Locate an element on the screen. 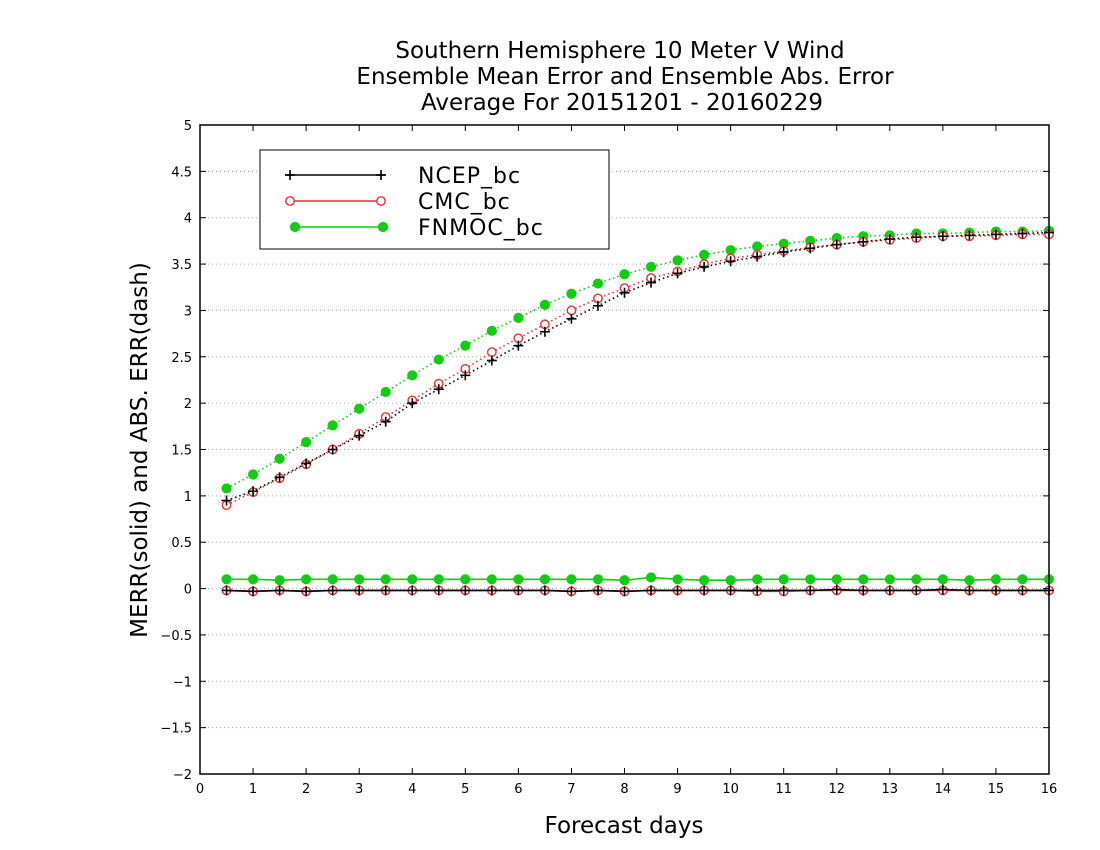 This screenshot has height=850, width=1100. x-tick-label: 13 is located at coordinates (890, 789).